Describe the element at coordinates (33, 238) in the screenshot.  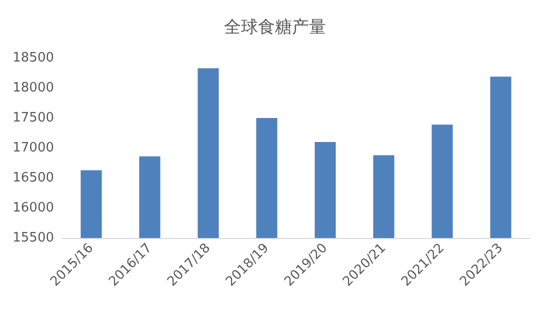
I see `y-tick-label: 15500` at that location.